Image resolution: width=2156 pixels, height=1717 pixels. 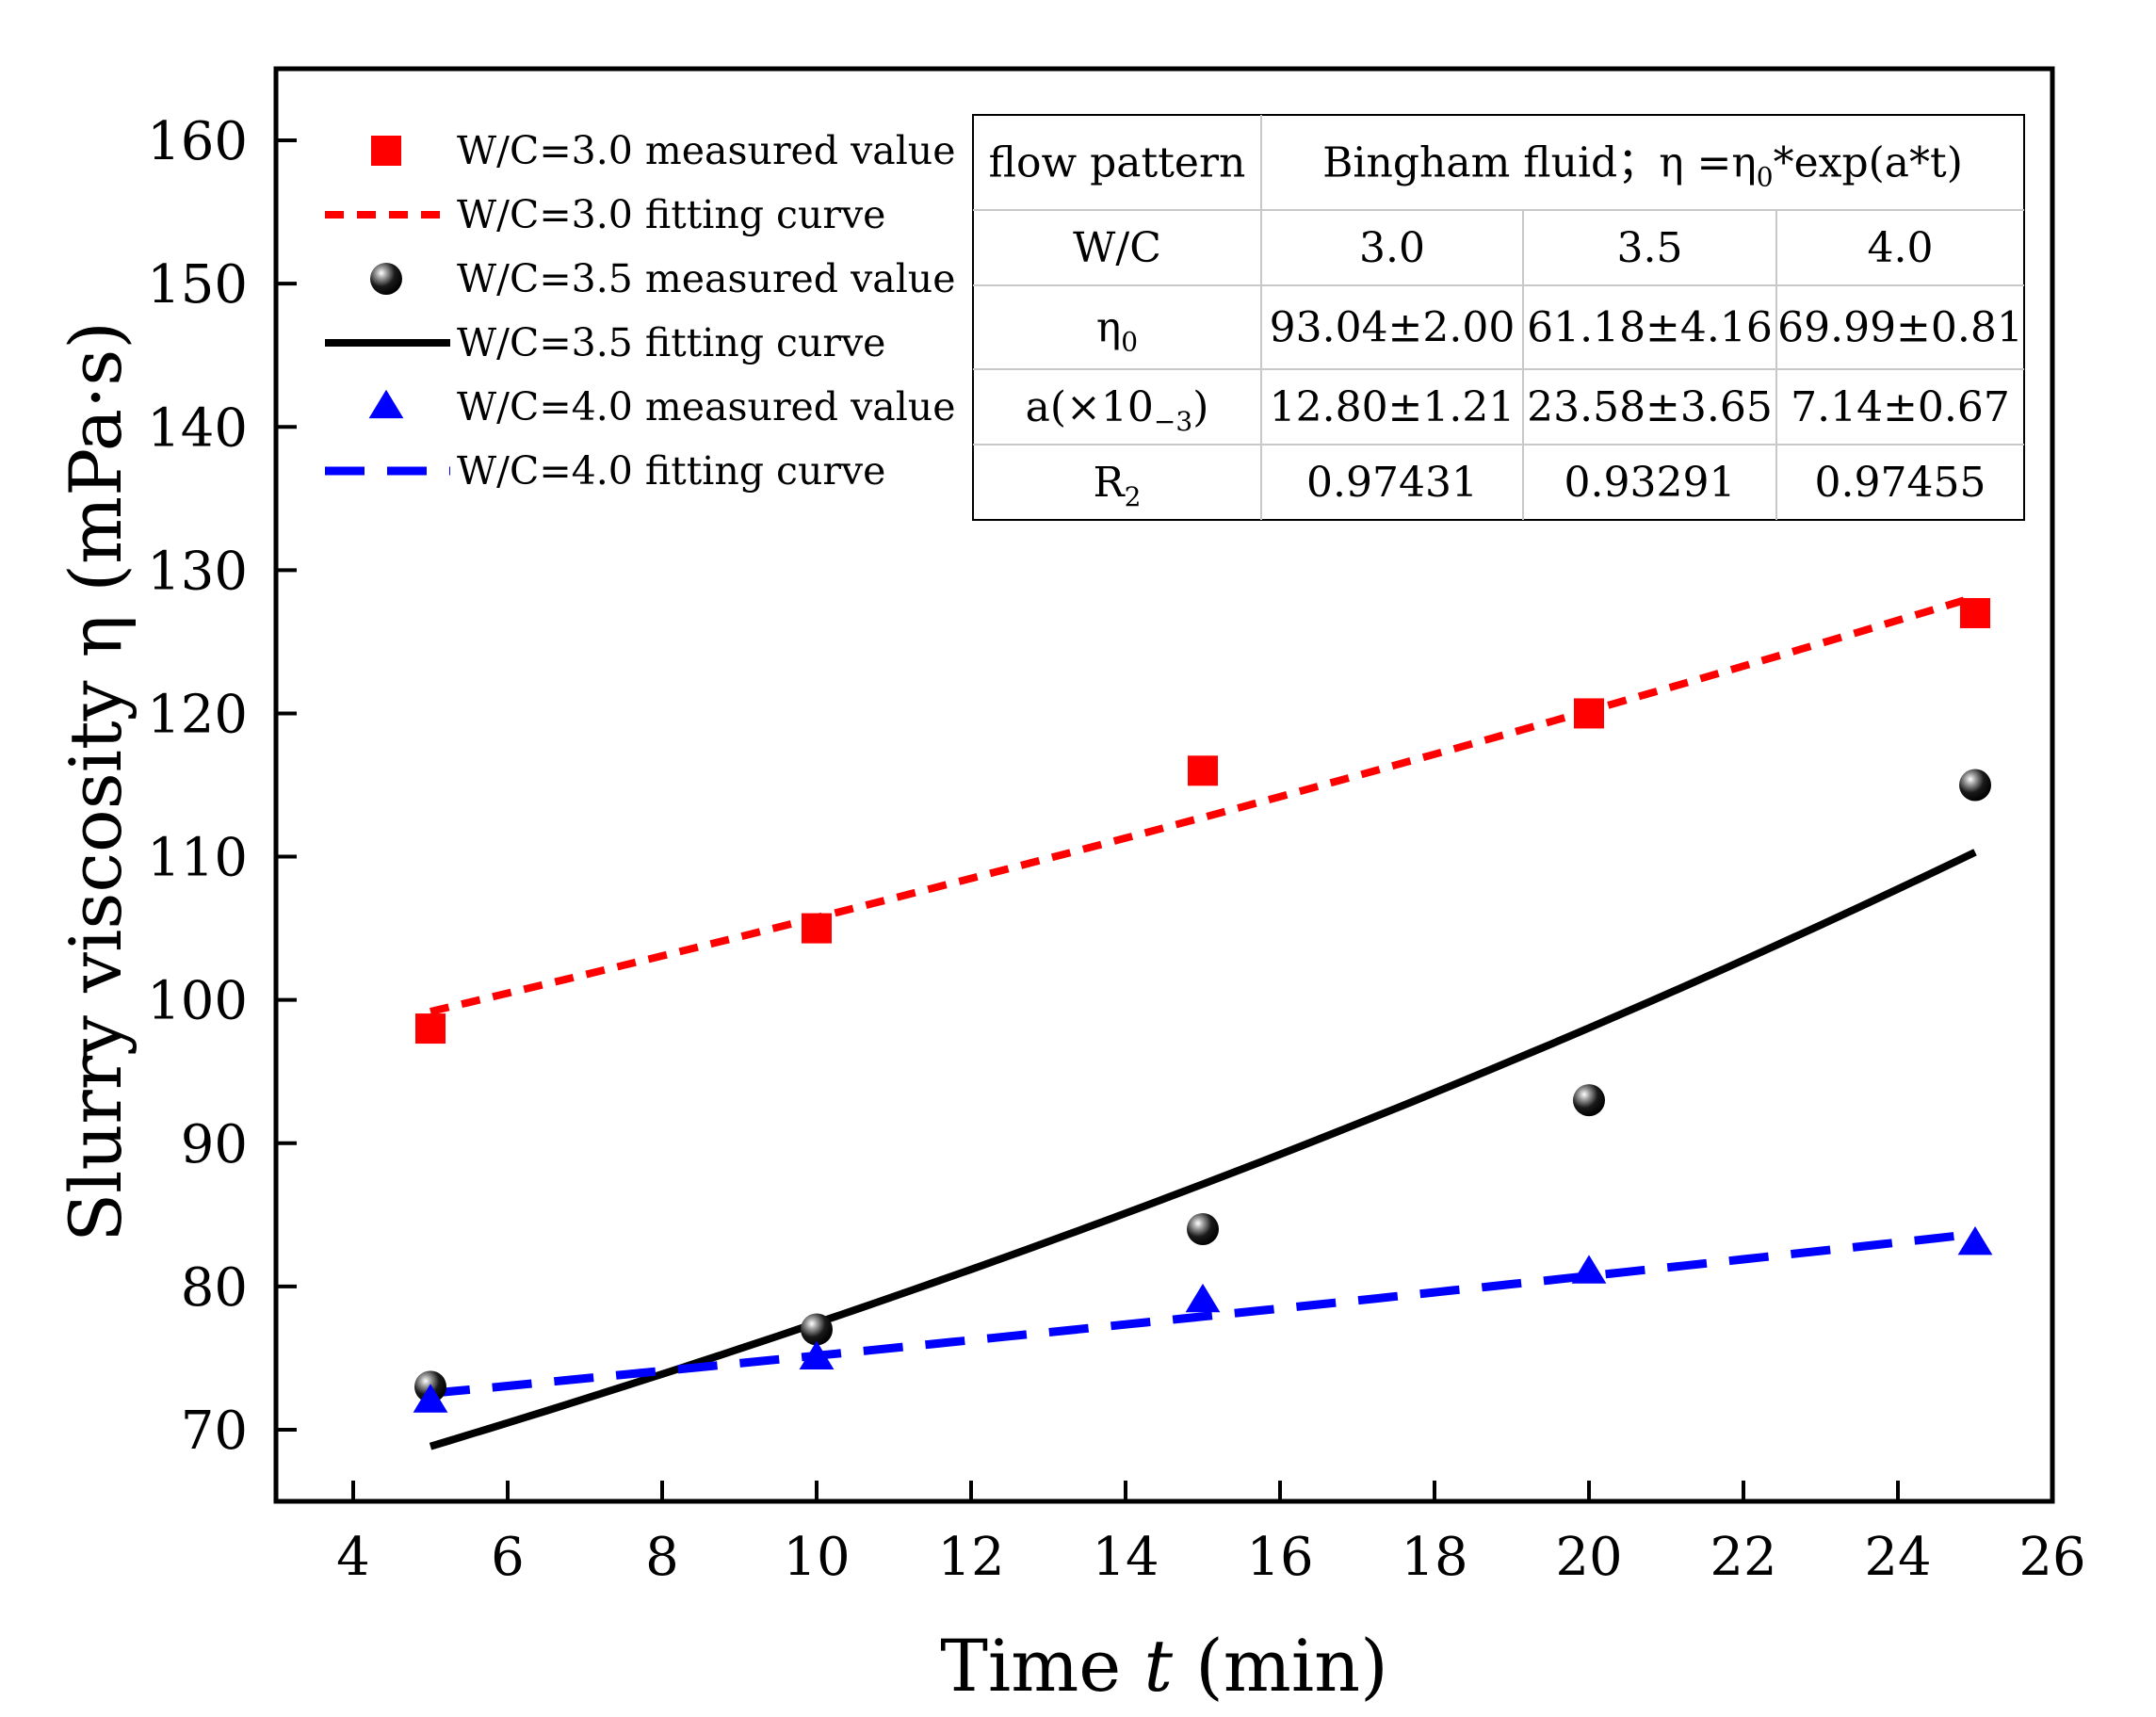 What do you see at coordinates (1117, 331) in the screenshot?
I see `table-row-label: η0` at bounding box center [1117, 331].